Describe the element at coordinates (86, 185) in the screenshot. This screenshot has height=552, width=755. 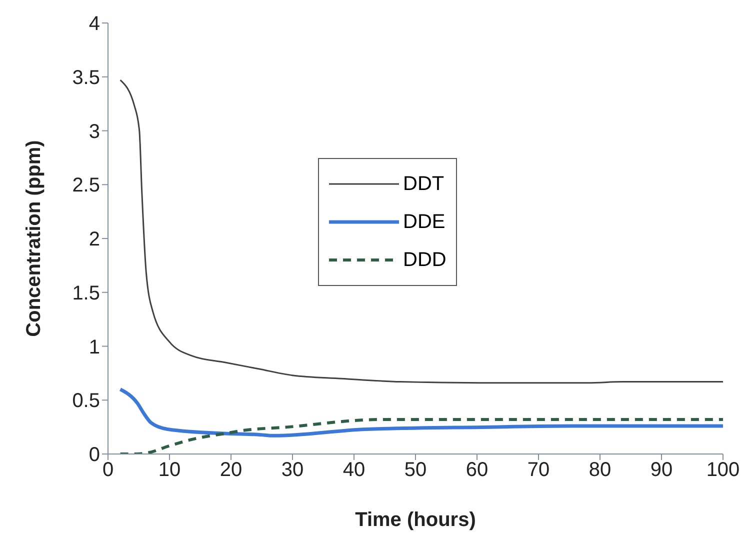
I see `y-tick-label: 2.5` at that location.